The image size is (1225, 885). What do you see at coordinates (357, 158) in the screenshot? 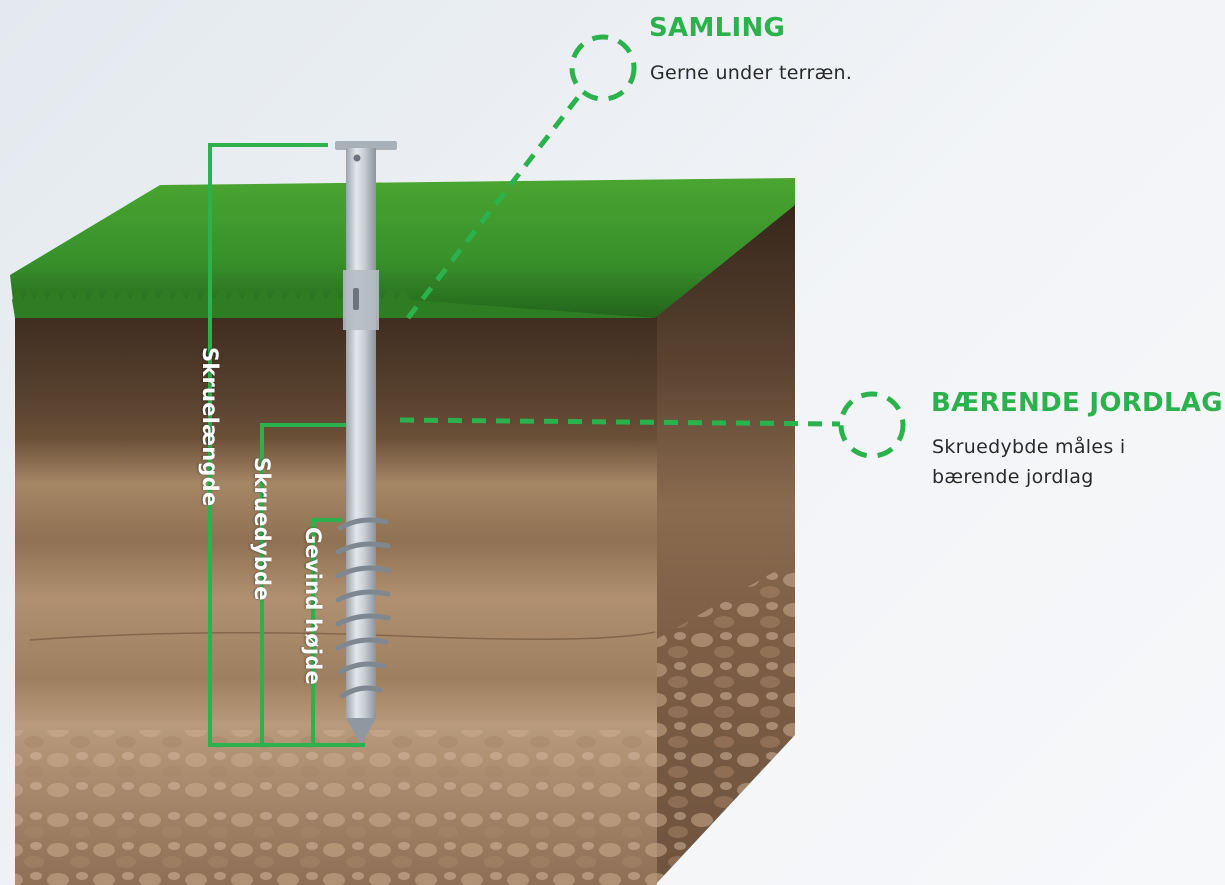
I see `pile-bolt-hole` at bounding box center [357, 158].